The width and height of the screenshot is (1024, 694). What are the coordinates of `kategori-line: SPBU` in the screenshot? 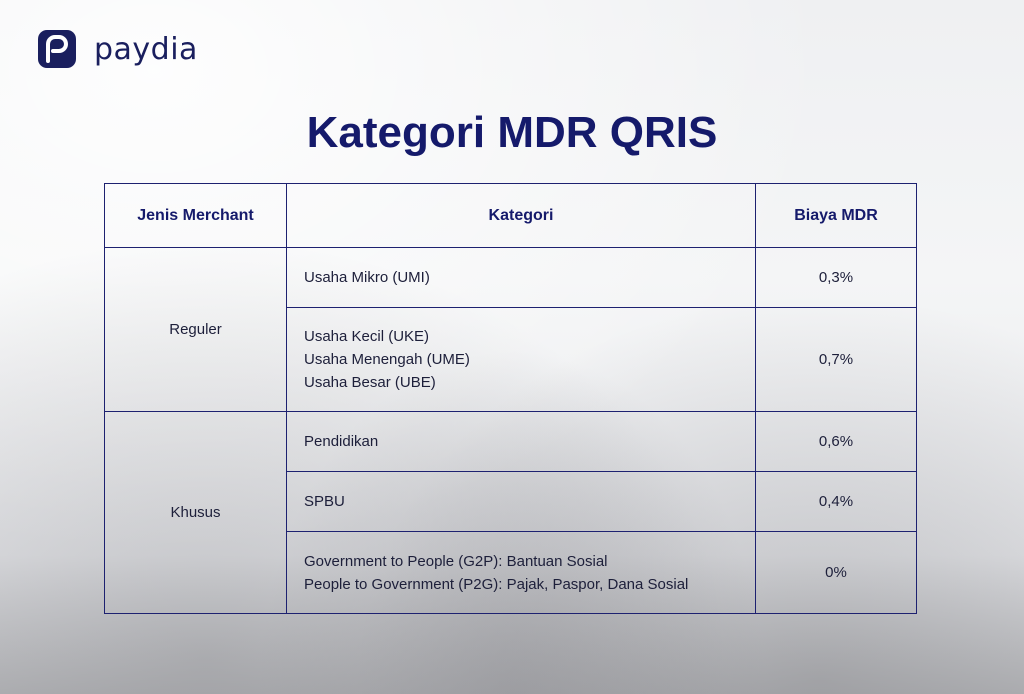 It's located at (324, 501).